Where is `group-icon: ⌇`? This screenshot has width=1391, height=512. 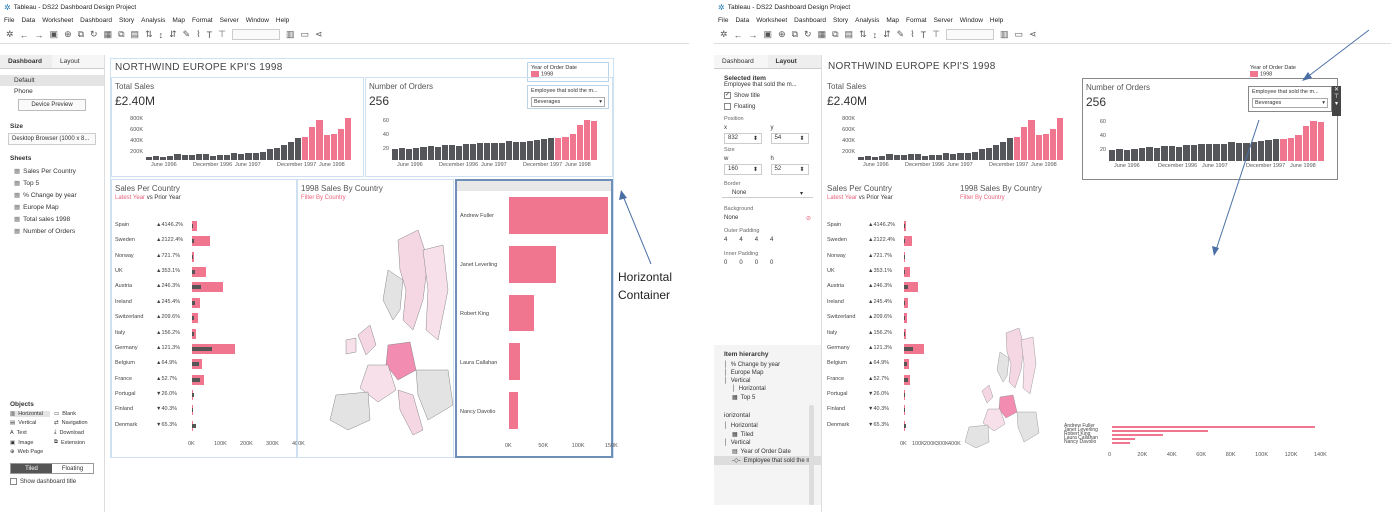 group-icon: ⌇ is located at coordinates (198, 34).